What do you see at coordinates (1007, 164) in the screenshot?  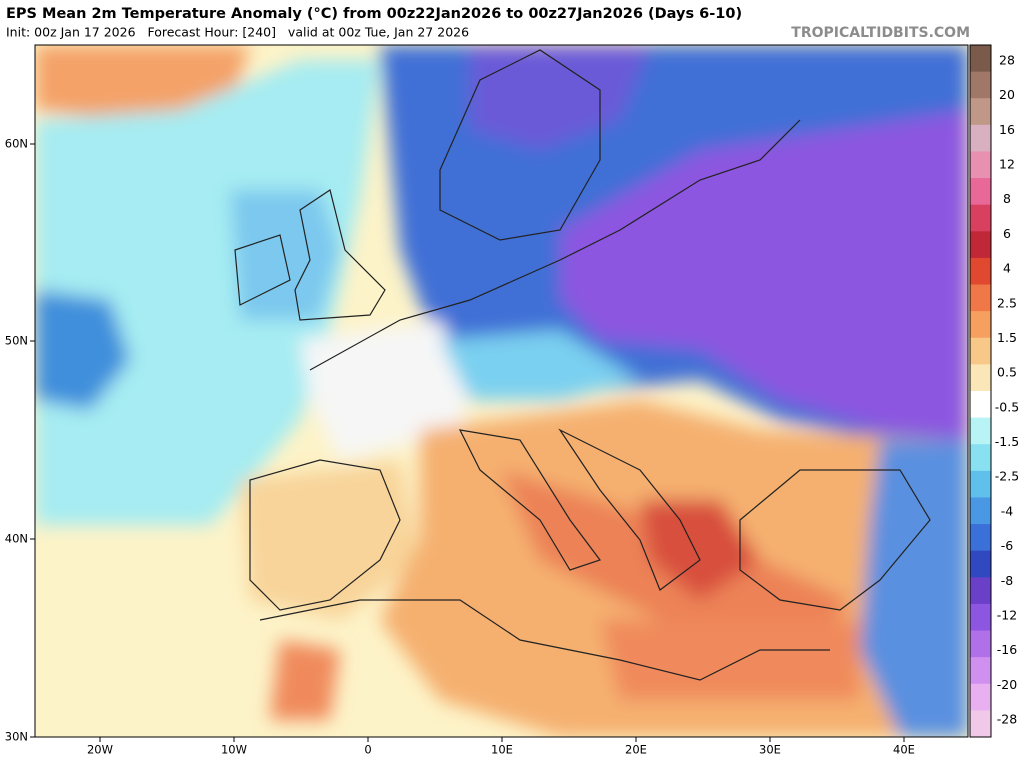 I see `colorbar-label: 12` at bounding box center [1007, 164].